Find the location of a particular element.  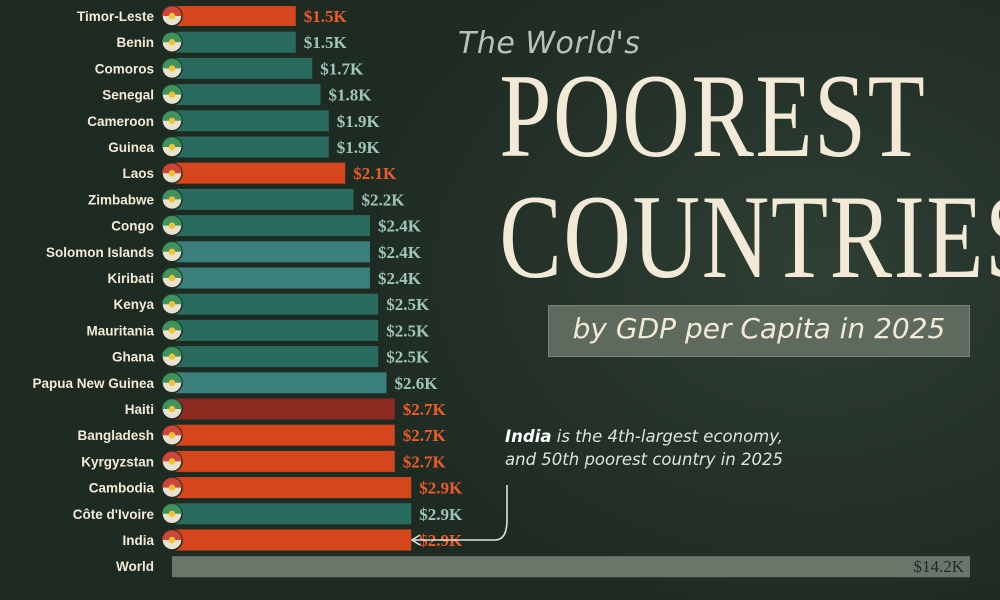

kyrgyzstan-flag-icon is located at coordinates (172, 461).